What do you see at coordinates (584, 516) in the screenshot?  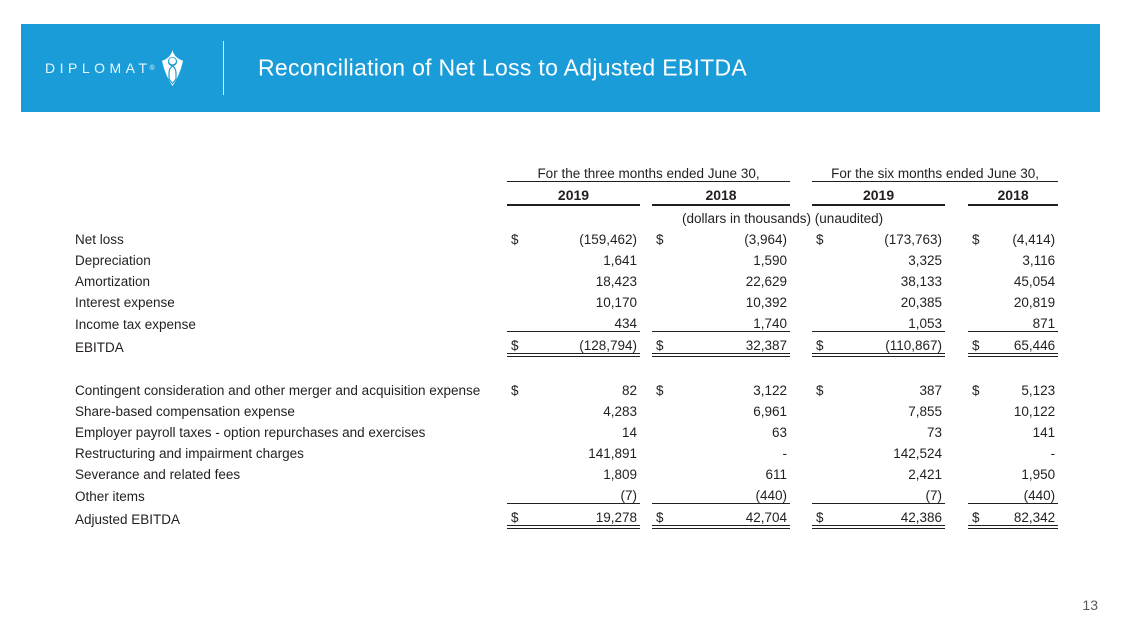 I see `value-cell: 19,278` at bounding box center [584, 516].